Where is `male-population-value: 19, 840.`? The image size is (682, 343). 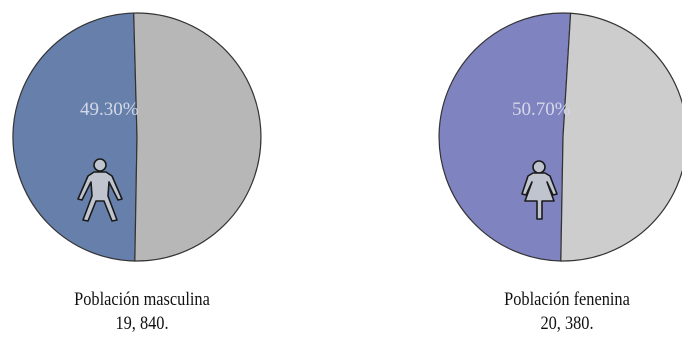 male-population-value: 19, 840. is located at coordinates (142, 323).